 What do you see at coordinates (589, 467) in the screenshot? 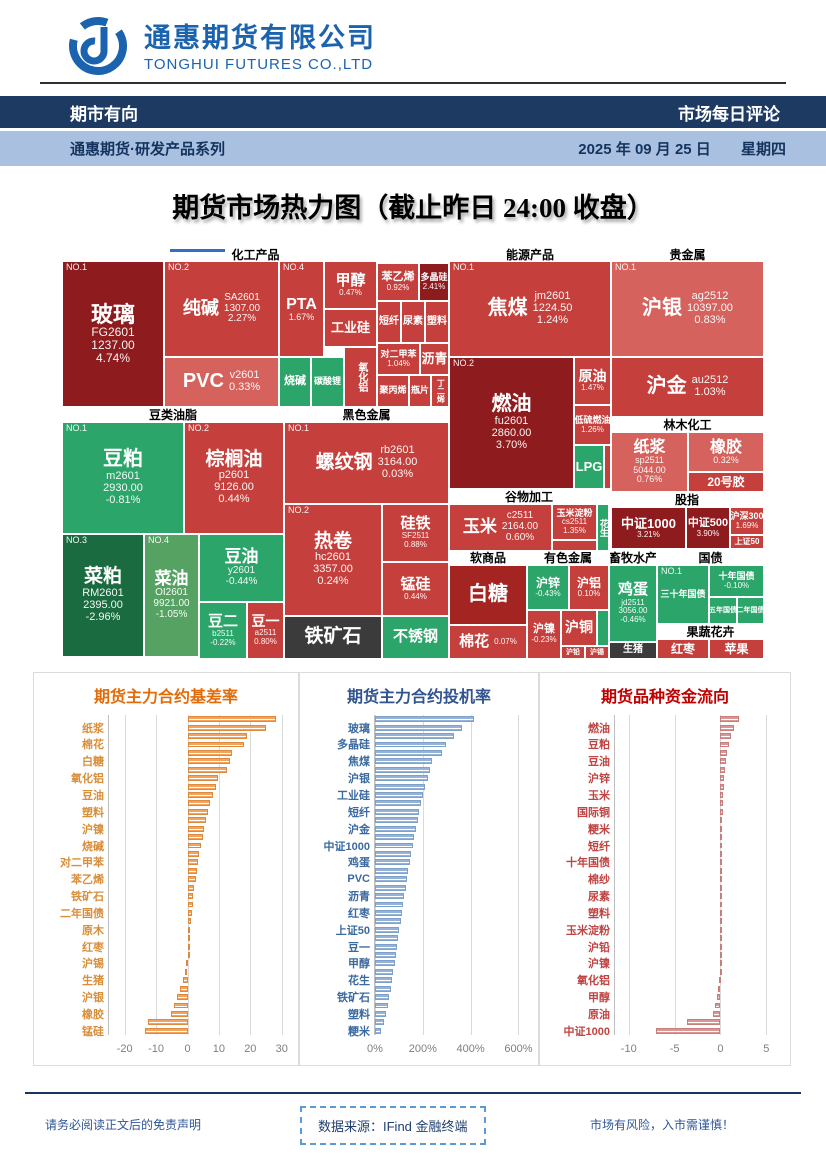
I see `heatmap-tile: LPG` at bounding box center [589, 467].